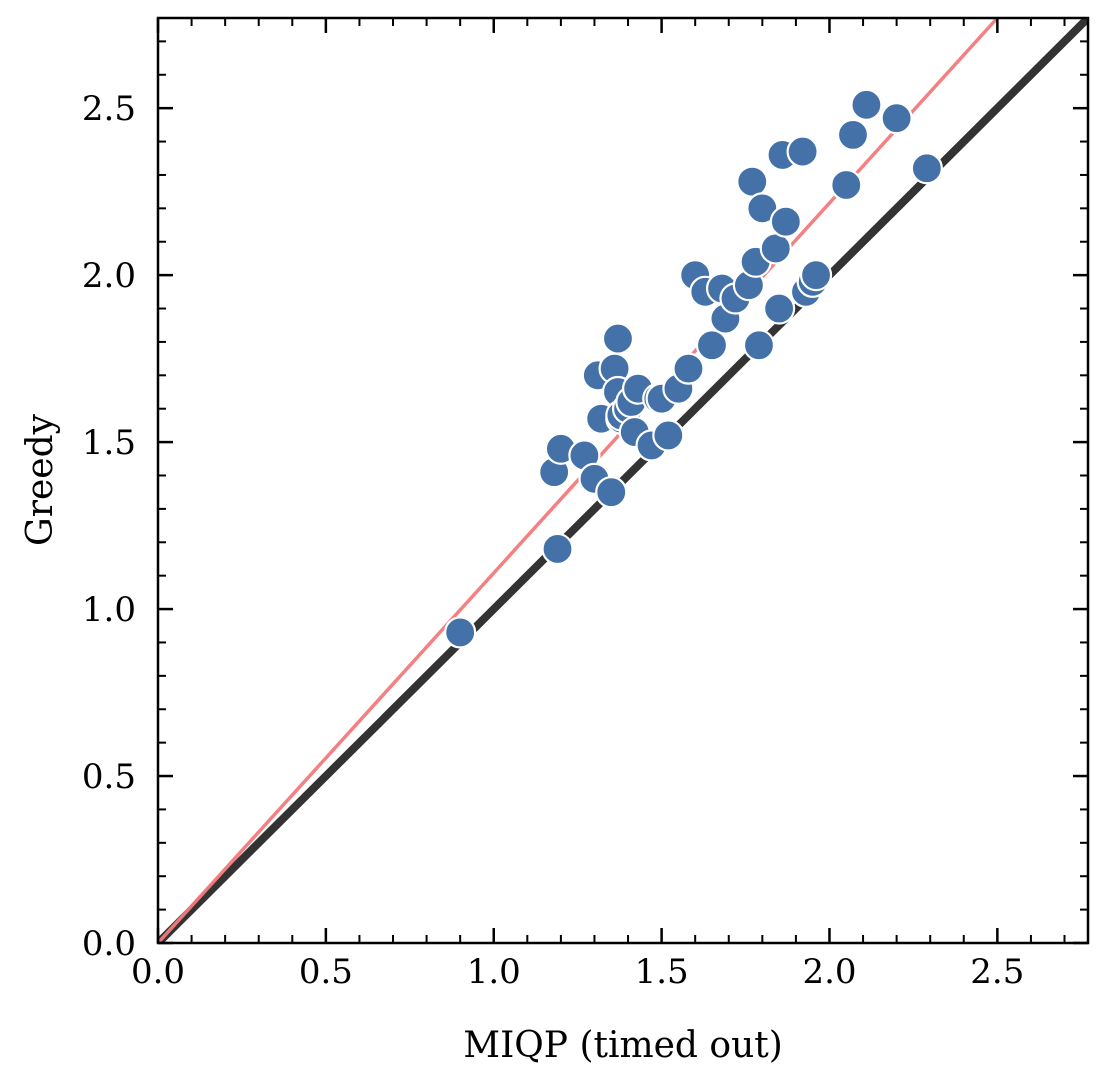 This screenshot has height=1084, width=1107. Describe the element at coordinates (40, 479) in the screenshot. I see `y-axis-title: Greedy` at that location.